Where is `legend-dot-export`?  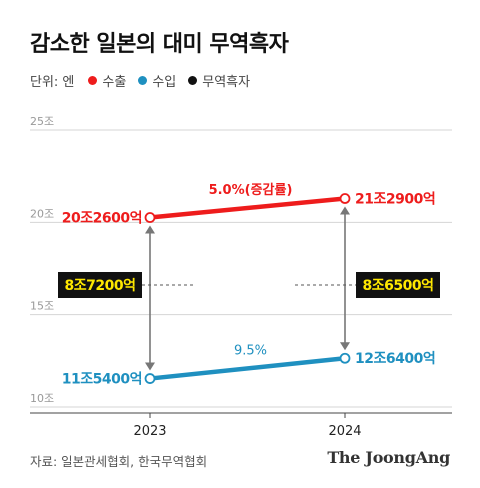
legend-dot-export is located at coordinates (93, 80).